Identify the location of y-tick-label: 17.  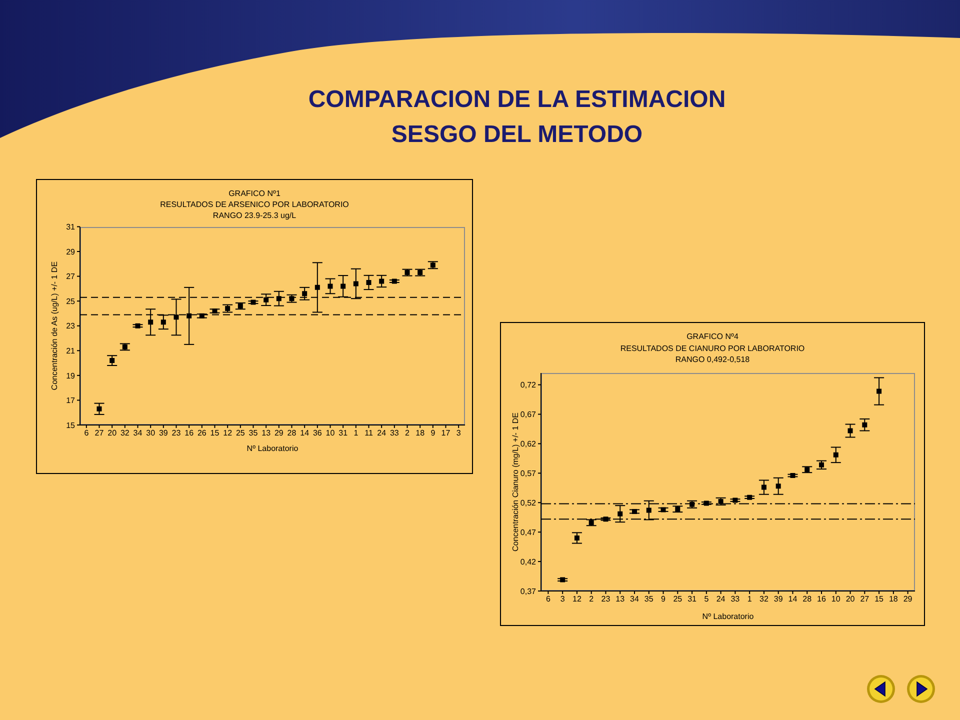
(71, 401).